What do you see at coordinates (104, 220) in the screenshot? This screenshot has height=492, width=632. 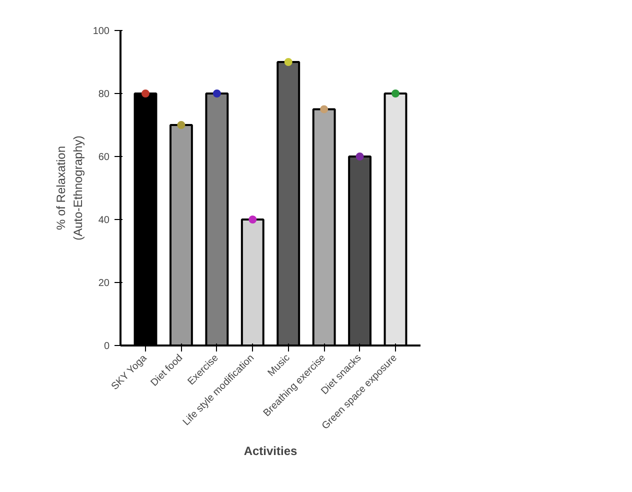 I see `y-tick-label: 40` at bounding box center [104, 220].